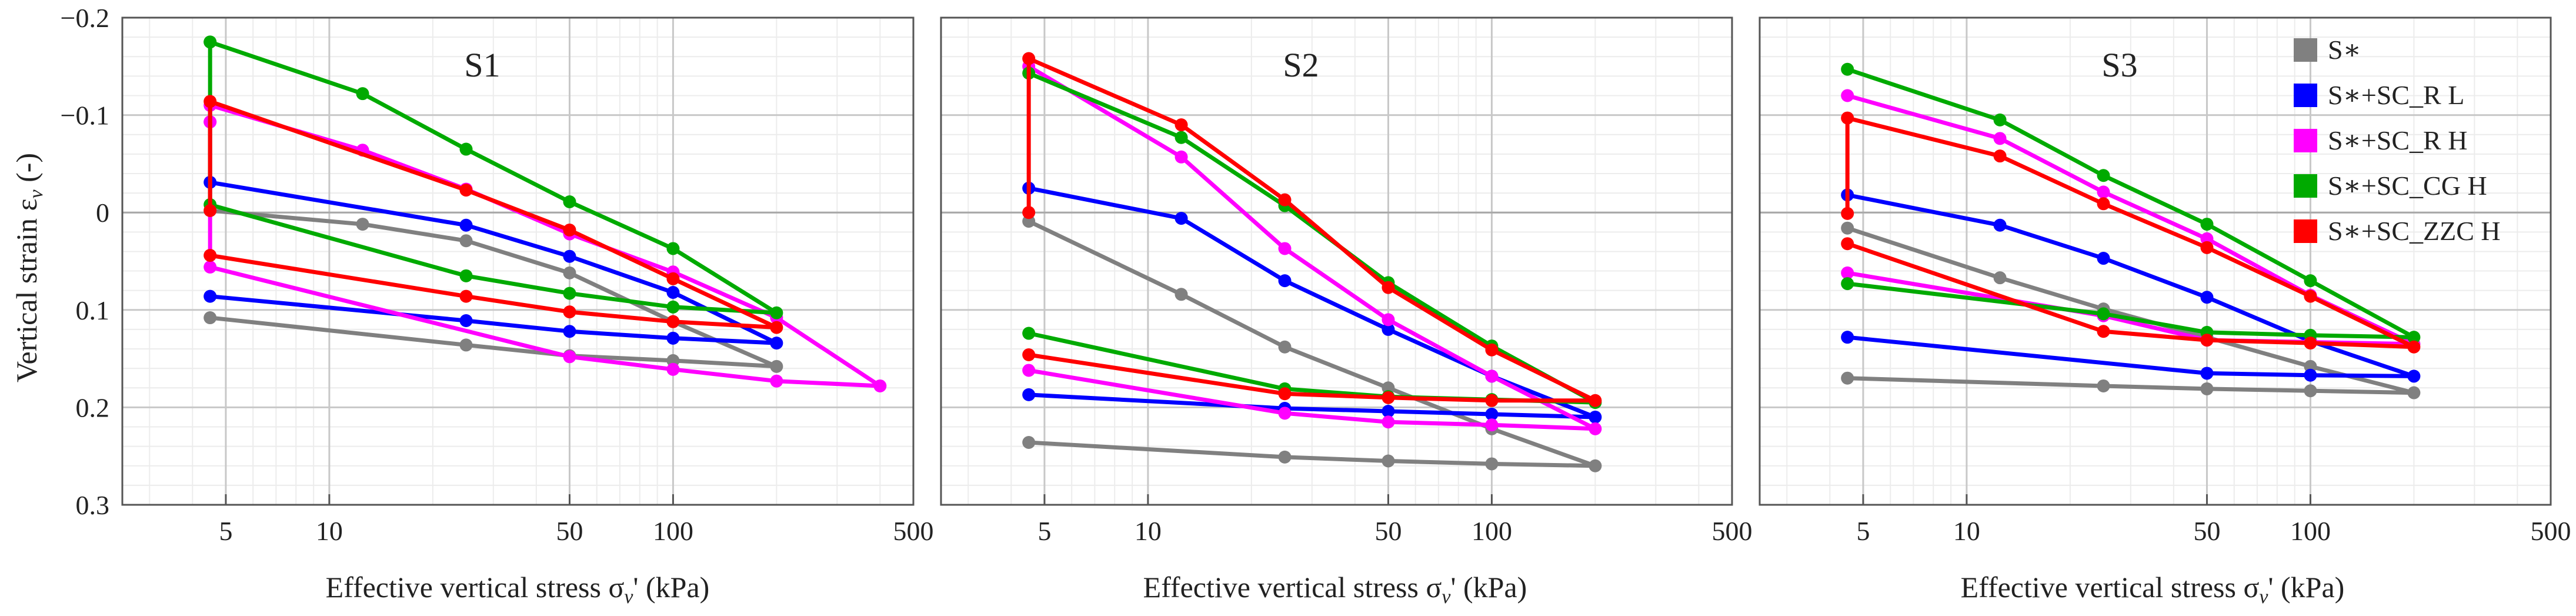 Image resolution: width=2576 pixels, height=616 pixels. Describe the element at coordinates (673, 369) in the screenshot. I see `panel-s1-series-2-point` at that location.